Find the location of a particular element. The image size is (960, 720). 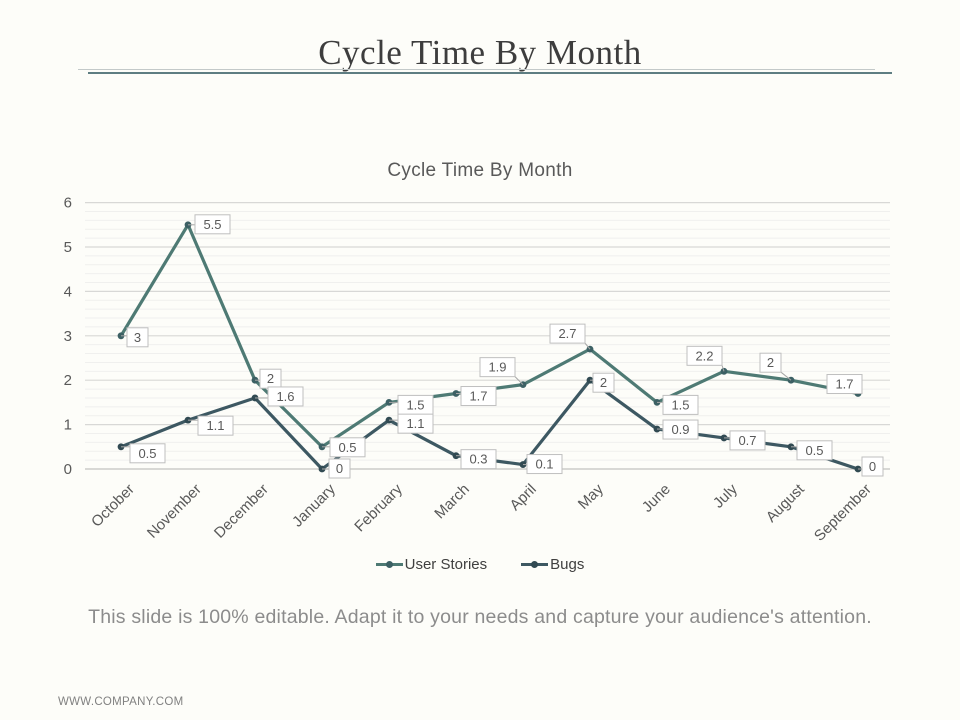

legend-item-bugs: Bugs is located at coordinates (552, 564).